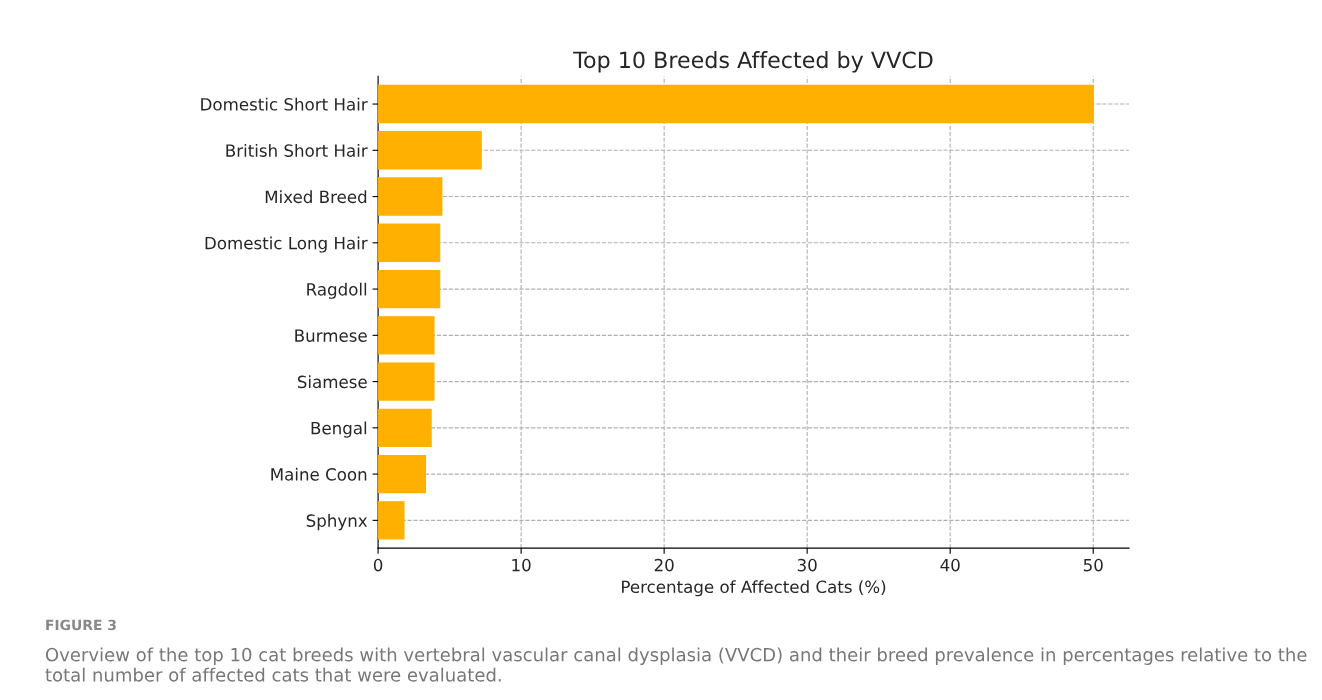  I want to click on y-tick-label: Mixed Breed, so click(316, 197).